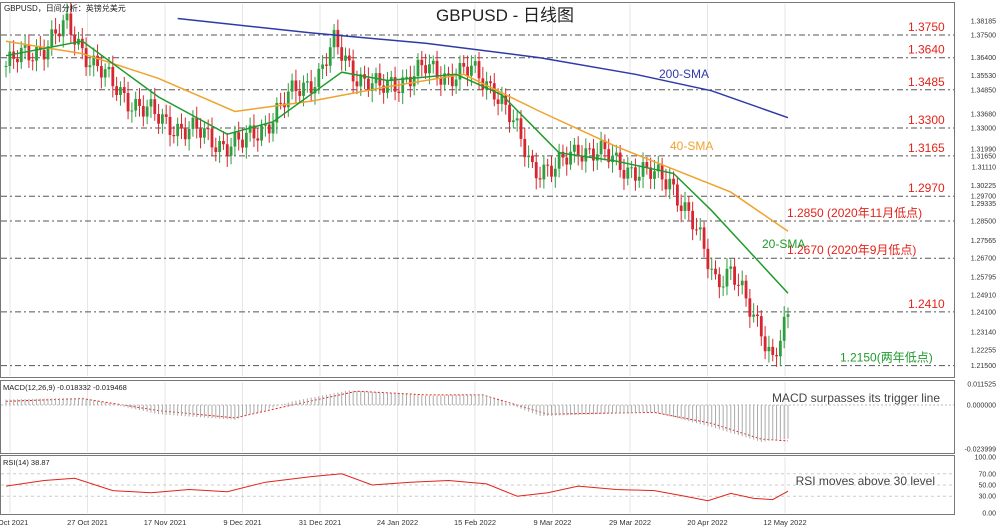 Image resolution: width=999 pixels, height=532 pixels. What do you see at coordinates (926, 148) in the screenshot?
I see `level-label: 1.3165` at bounding box center [926, 148].